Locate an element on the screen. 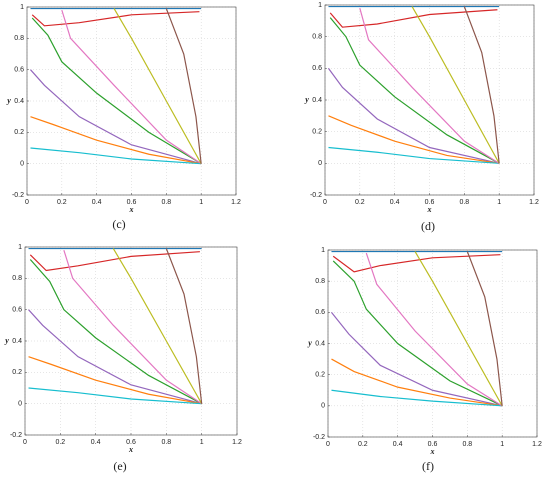 The height and width of the screenshot is (483, 550). panel-caption: (f) is located at coordinates (428, 466).